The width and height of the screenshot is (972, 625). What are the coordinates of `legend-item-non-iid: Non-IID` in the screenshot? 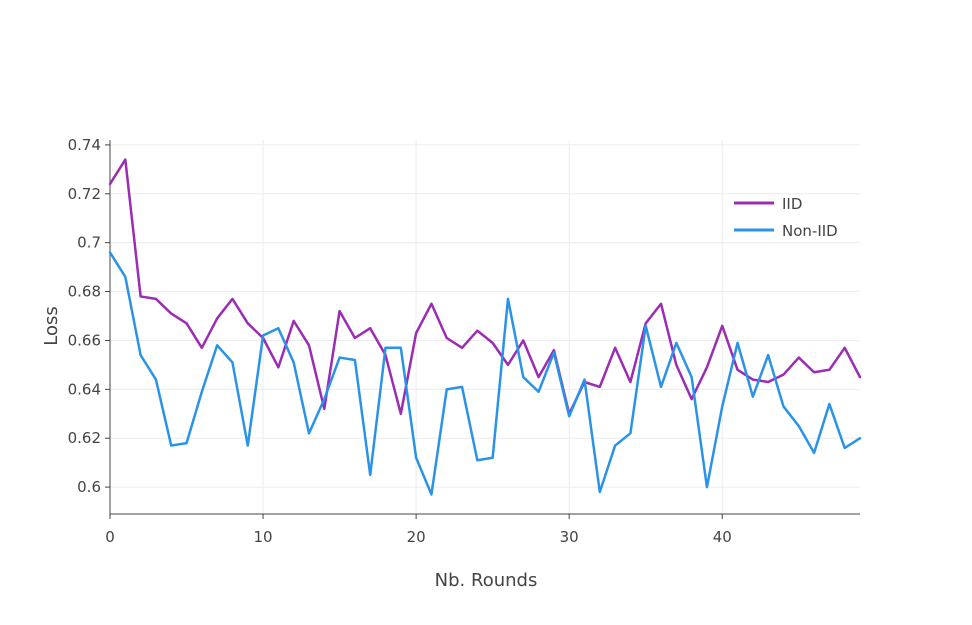 It's located at (786, 231).